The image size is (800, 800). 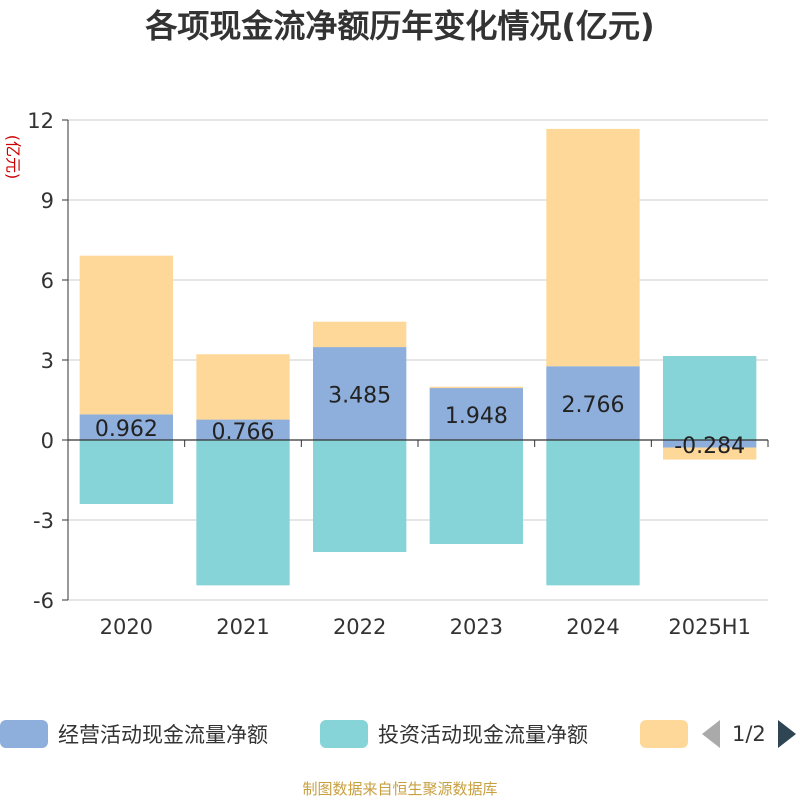 What do you see at coordinates (40, 121) in the screenshot?
I see `y-tick-label: 12` at bounding box center [40, 121].